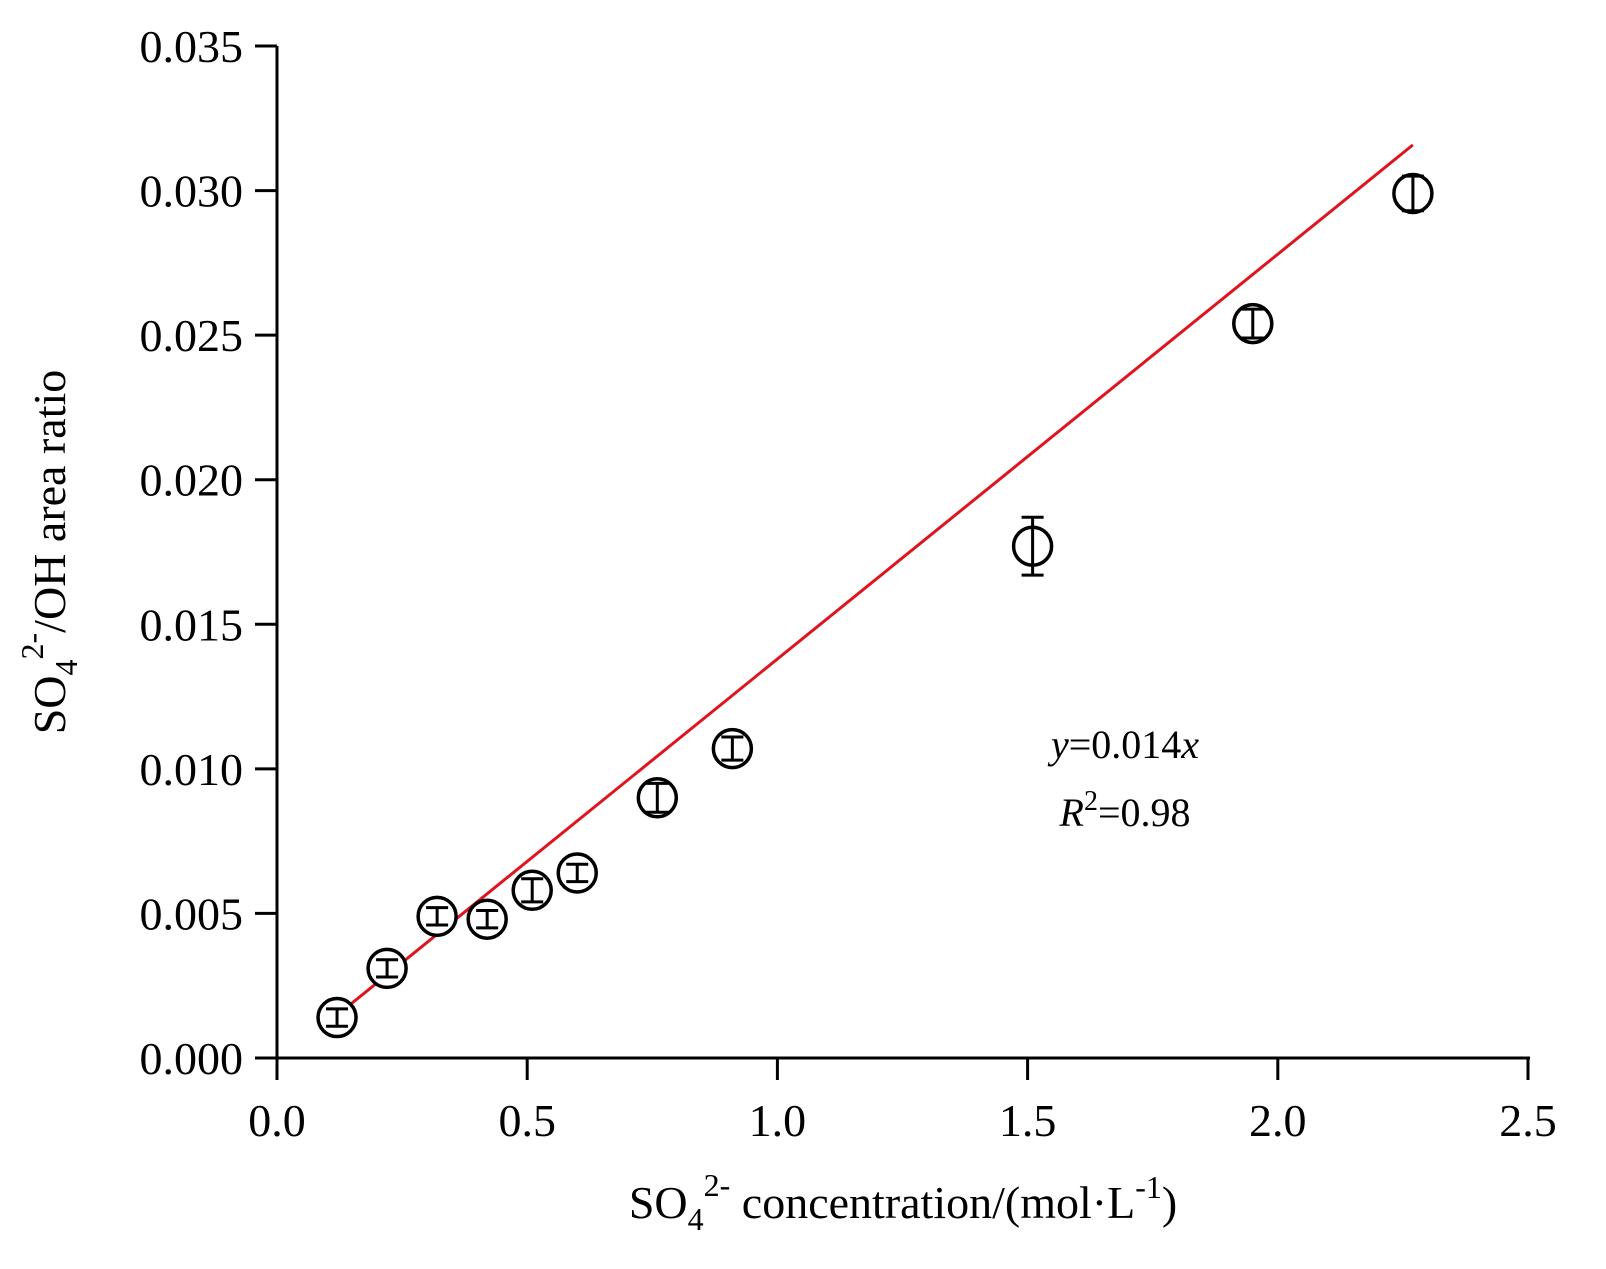  Describe the element at coordinates (1028, 1120) in the screenshot. I see `x-tick-label: 1.5` at that location.